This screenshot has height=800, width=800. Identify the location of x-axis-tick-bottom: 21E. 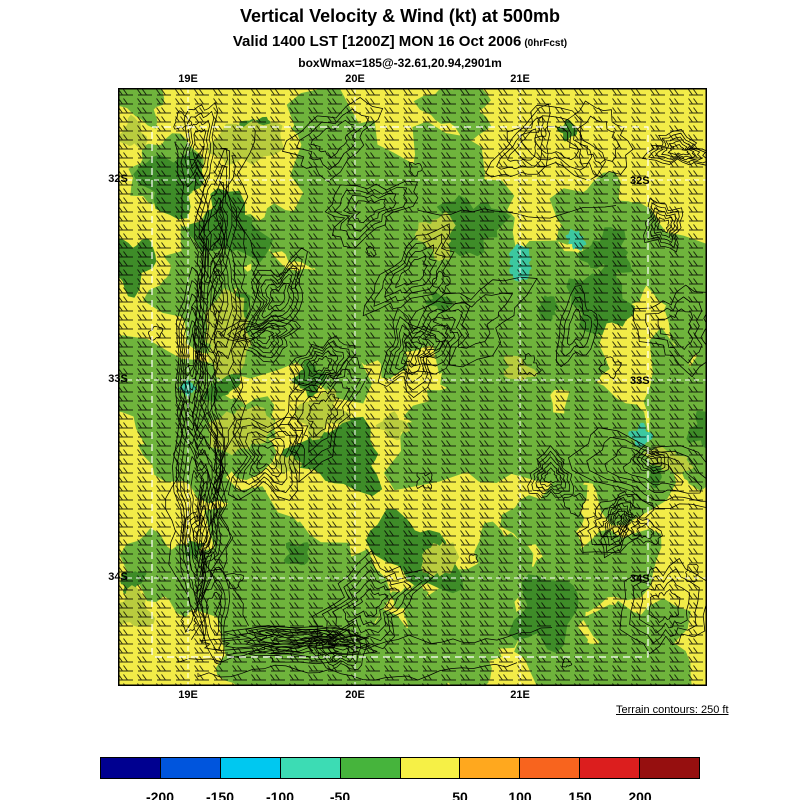
(520, 695).